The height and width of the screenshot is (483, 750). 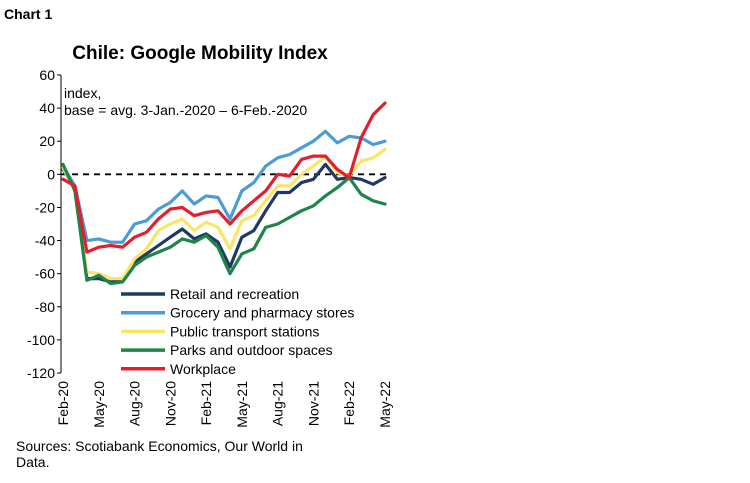 What do you see at coordinates (45, 207) in the screenshot?
I see `y-tick-label: -20` at bounding box center [45, 207].